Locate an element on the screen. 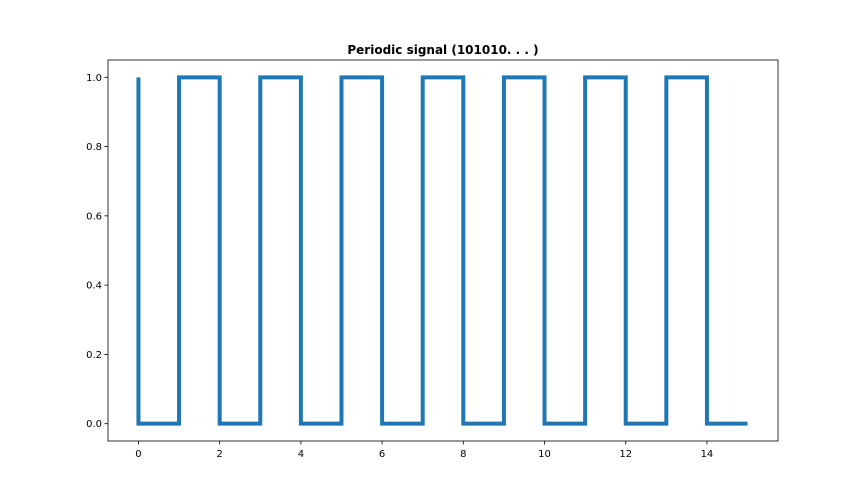 This screenshot has height=504, width=864. x-tick-label: 2 is located at coordinates (219, 454).